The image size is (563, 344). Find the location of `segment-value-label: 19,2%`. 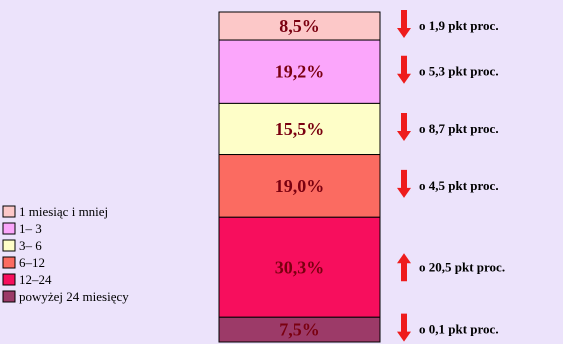

segment-value-label: 19,2% is located at coordinates (300, 72).